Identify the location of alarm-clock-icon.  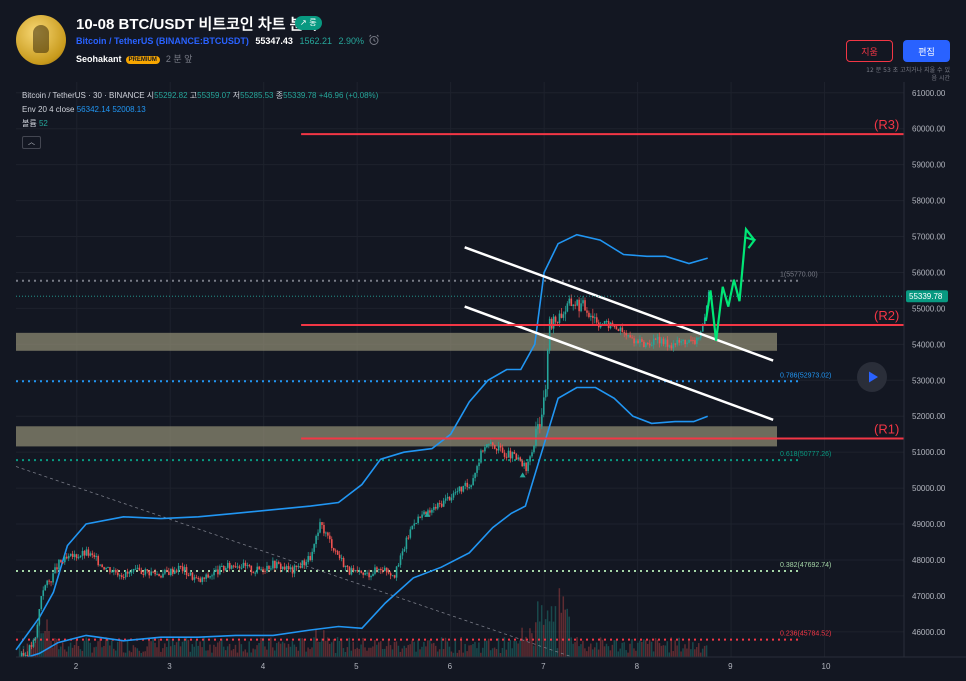
(374, 40).